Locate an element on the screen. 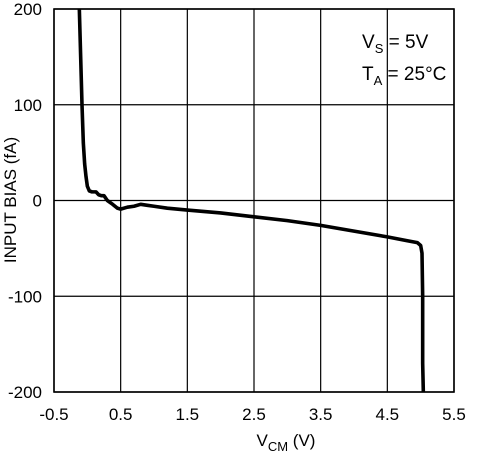 Image resolution: width=487 pixels, height=457 pixels. x-axis-label: VCM (V) is located at coordinates (286, 442).